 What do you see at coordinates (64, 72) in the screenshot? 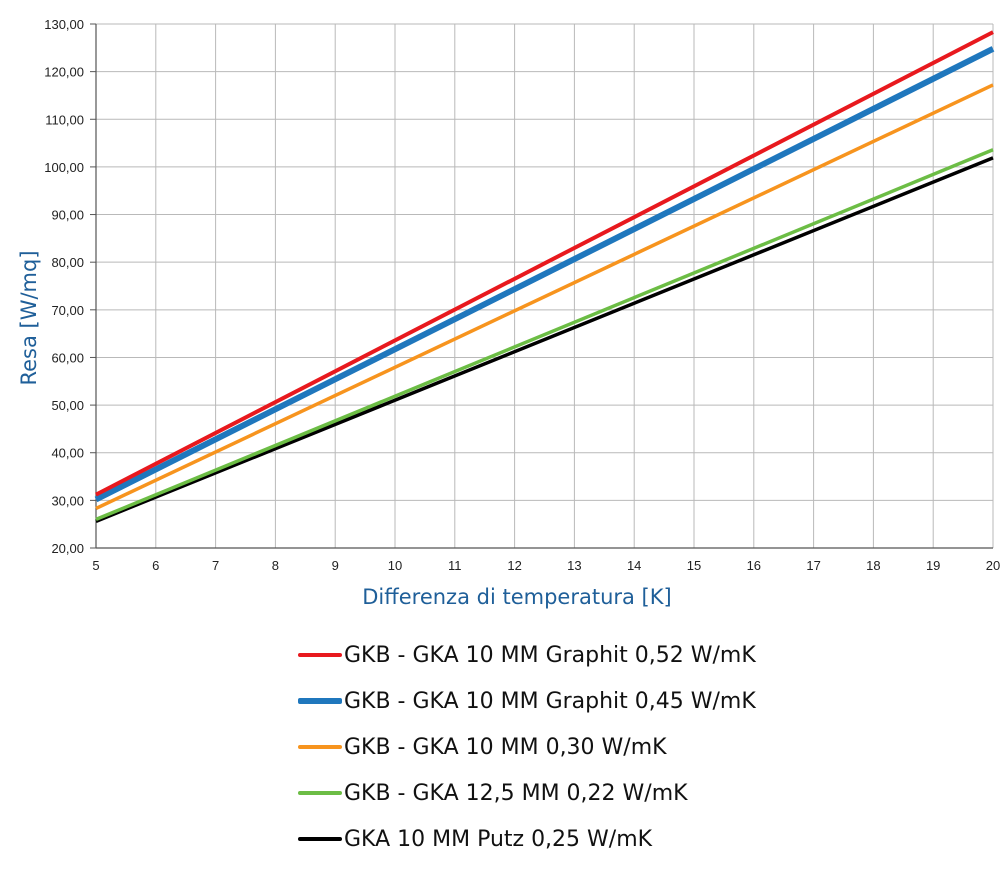
I see `y-tick-label: 120,00` at bounding box center [64, 72].